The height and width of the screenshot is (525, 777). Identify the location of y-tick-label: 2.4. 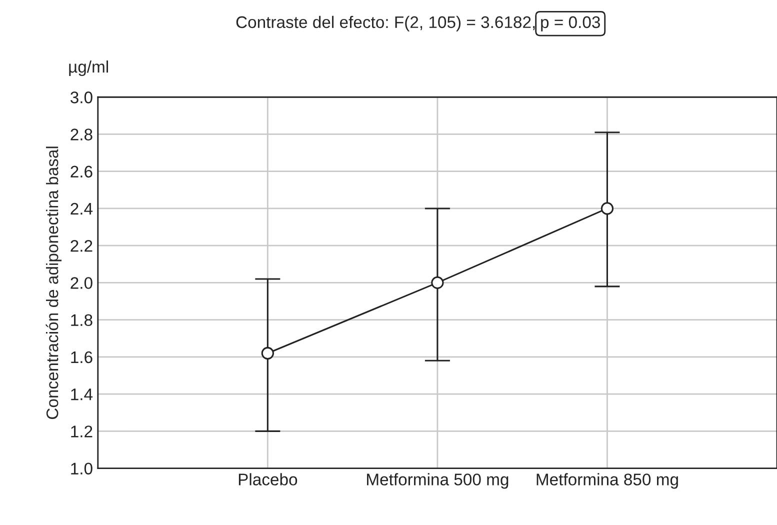
(81, 208).